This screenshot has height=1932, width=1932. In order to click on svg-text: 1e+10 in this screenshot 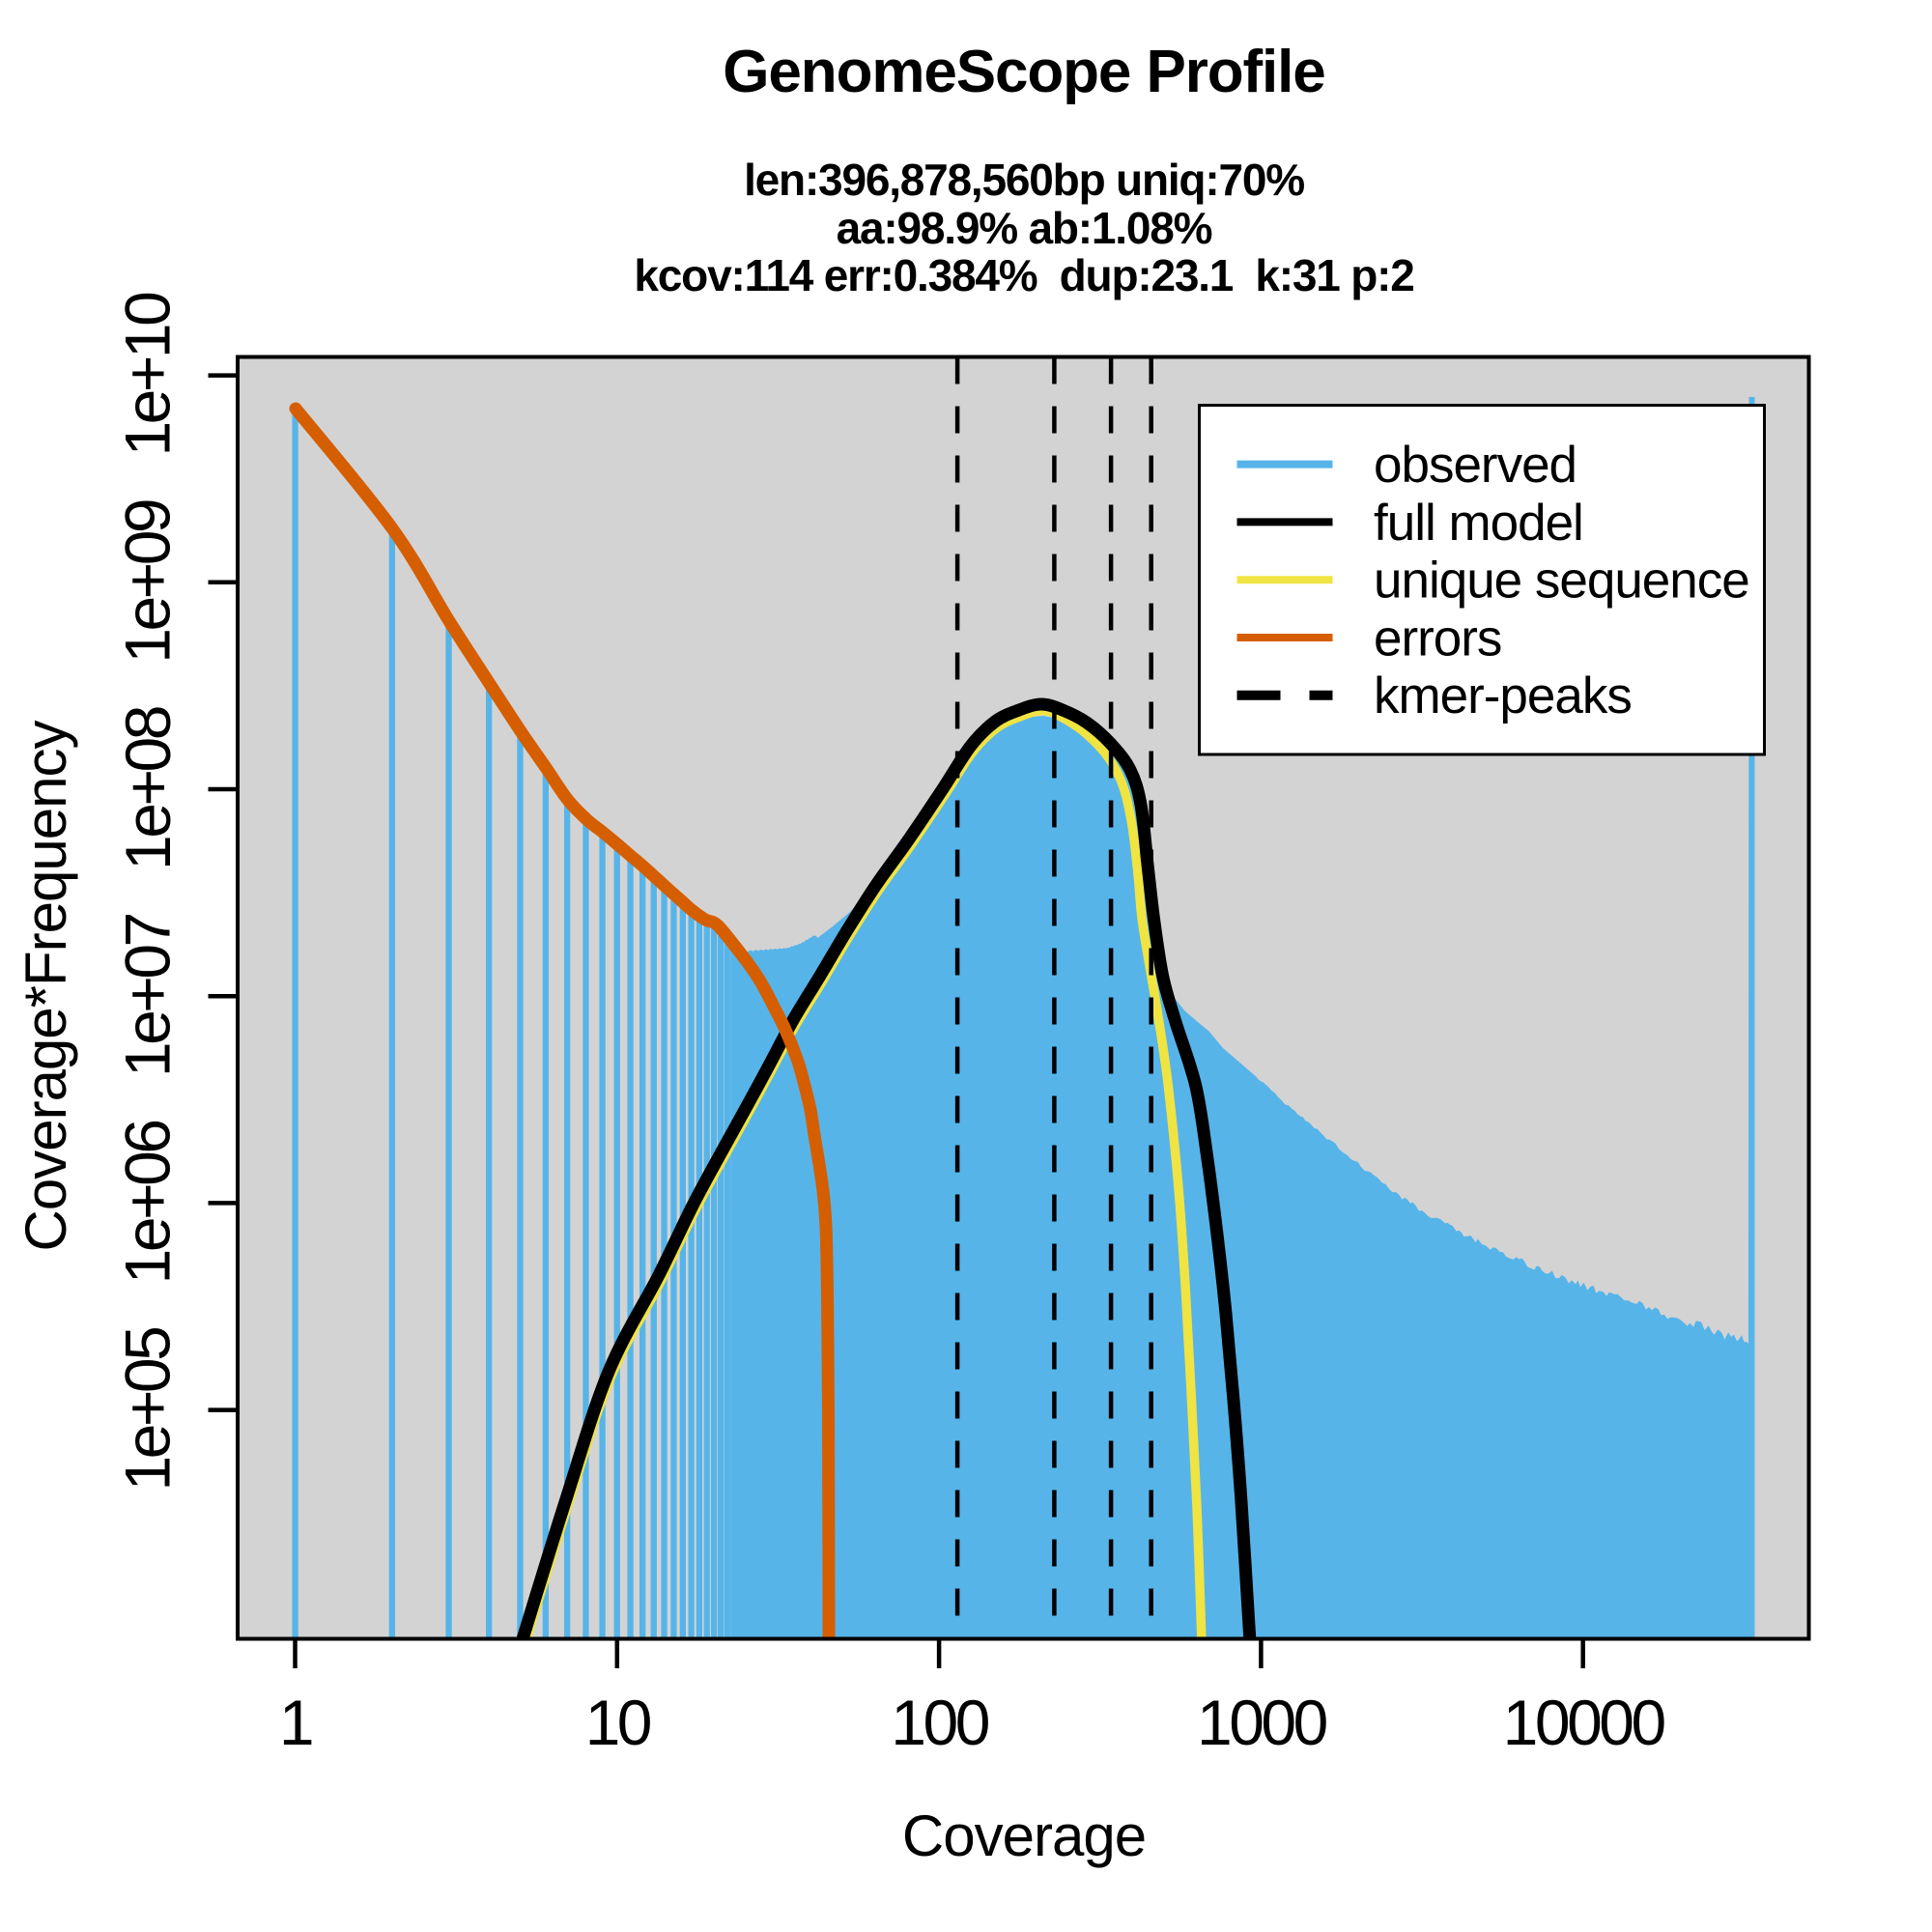, I will do `click(148, 375)`.